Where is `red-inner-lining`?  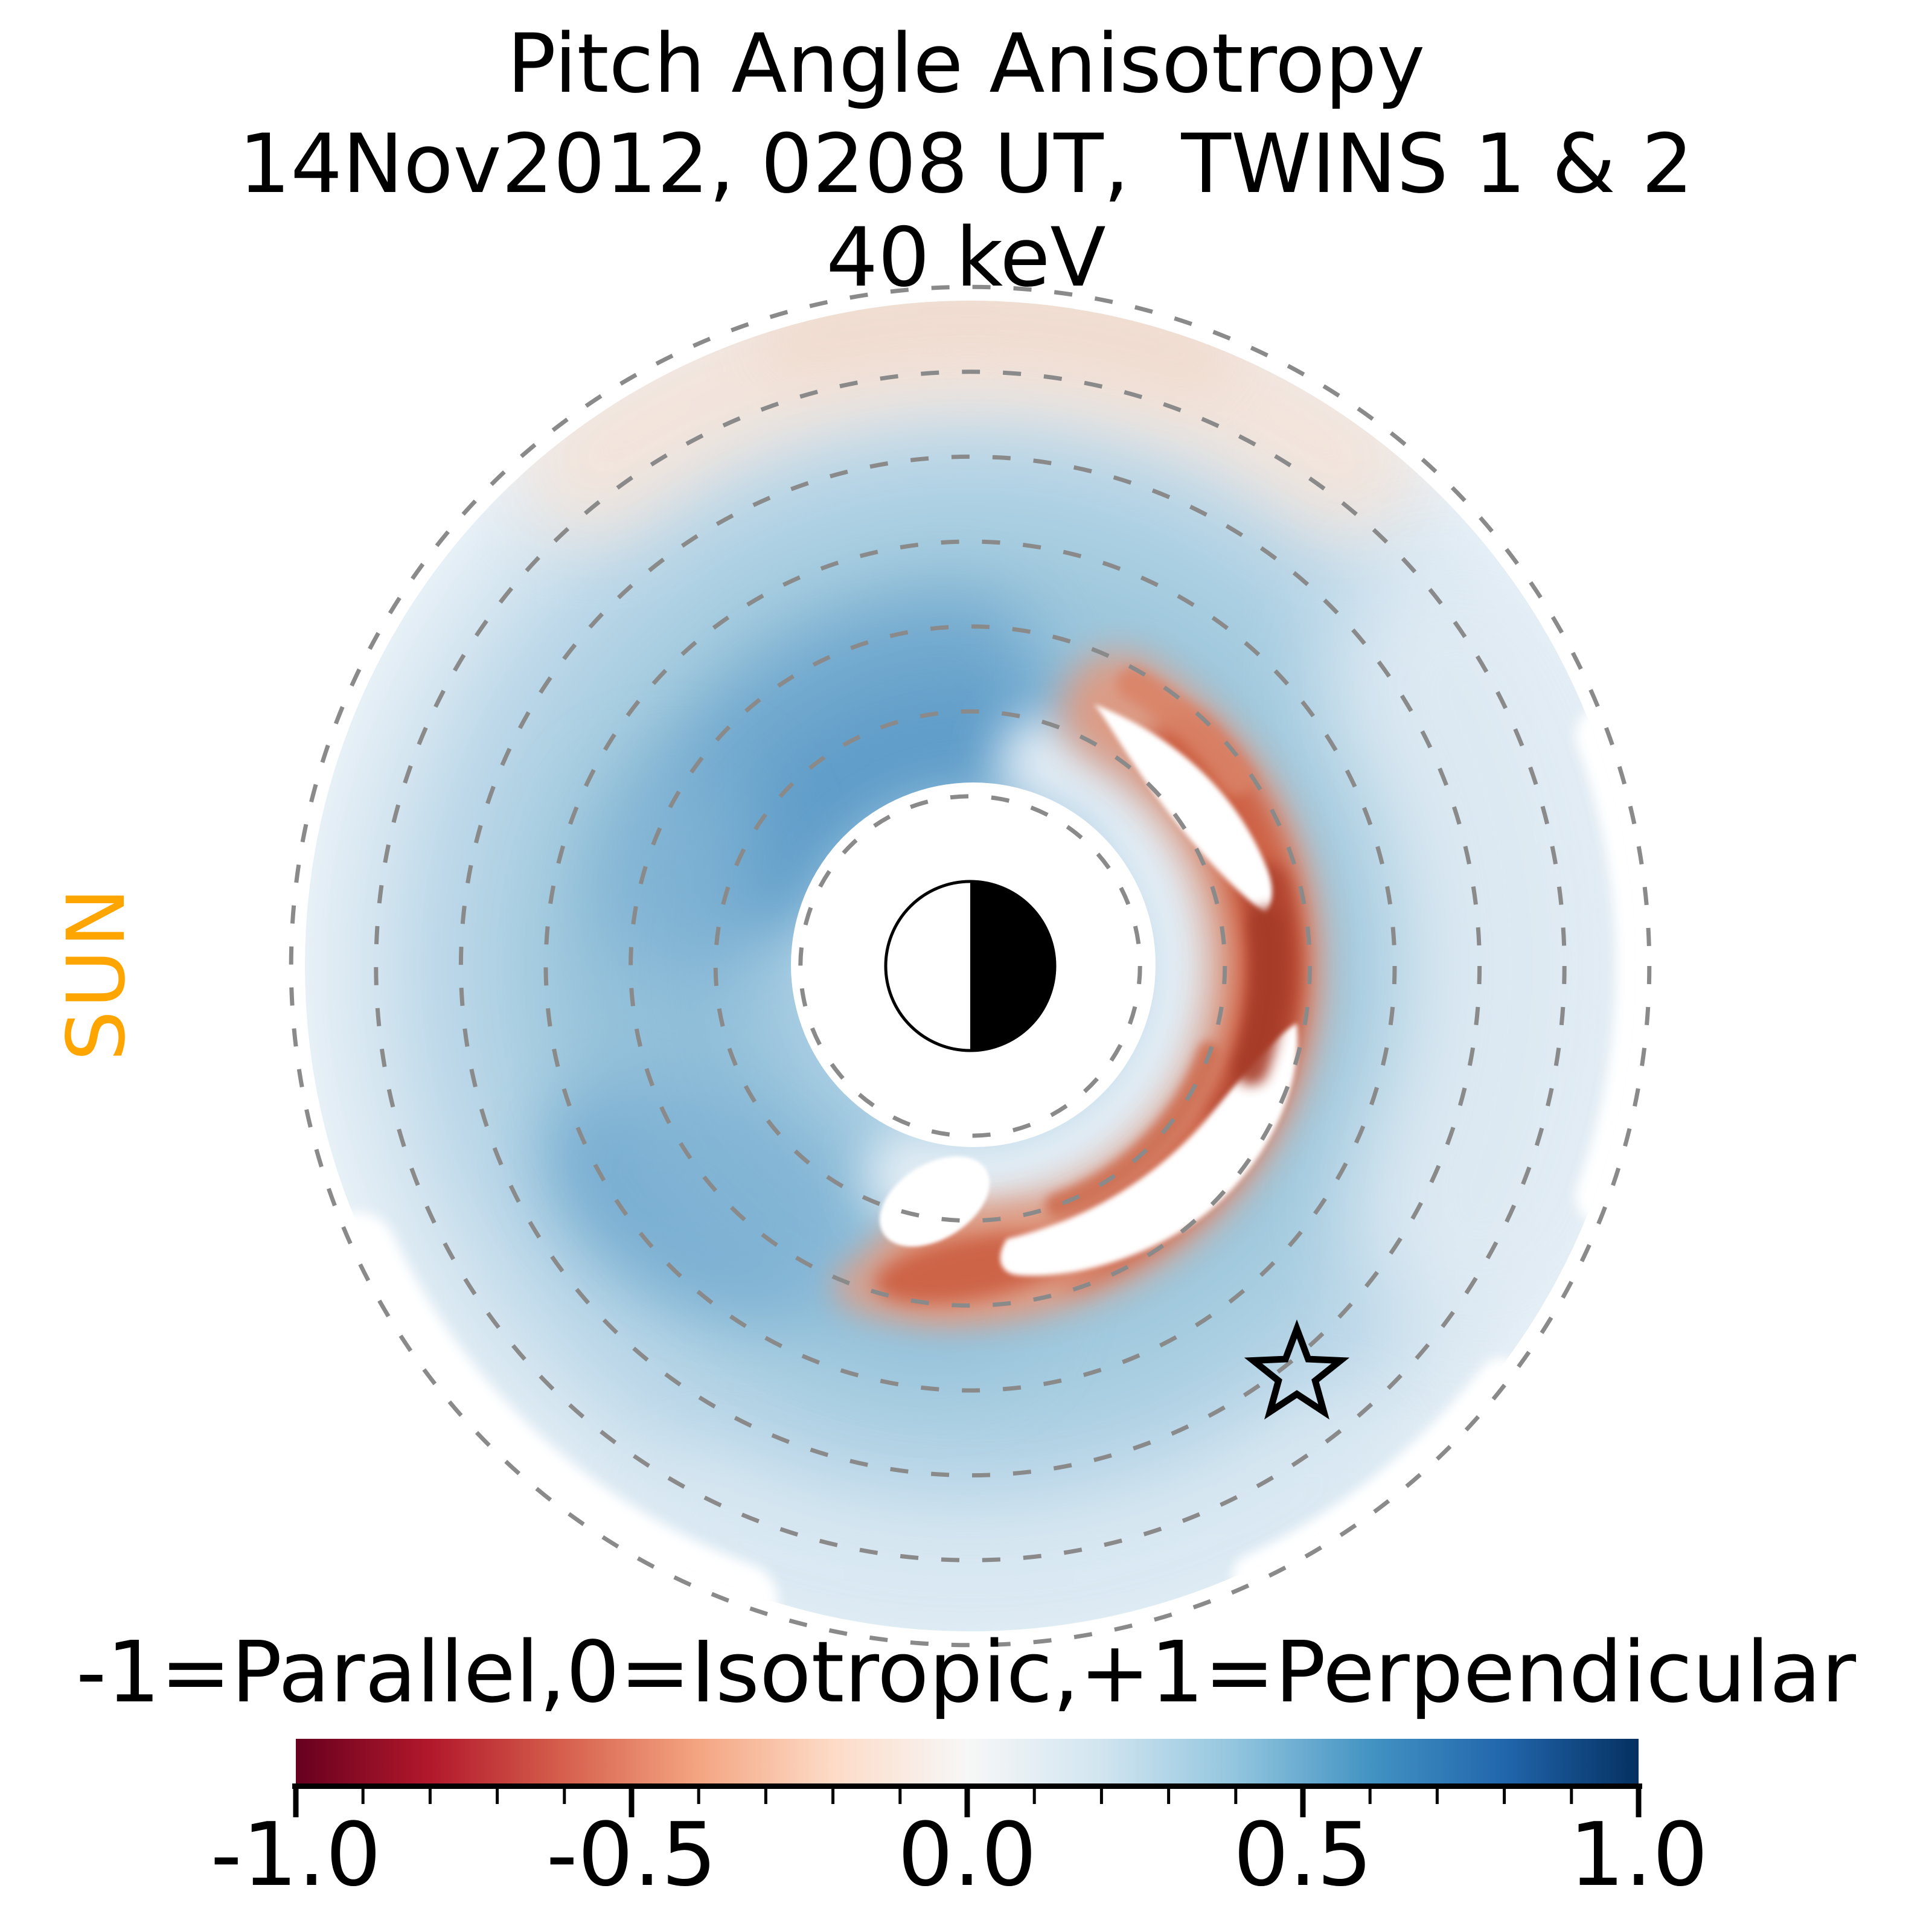 red-inner-lining is located at coordinates (1133, 1128).